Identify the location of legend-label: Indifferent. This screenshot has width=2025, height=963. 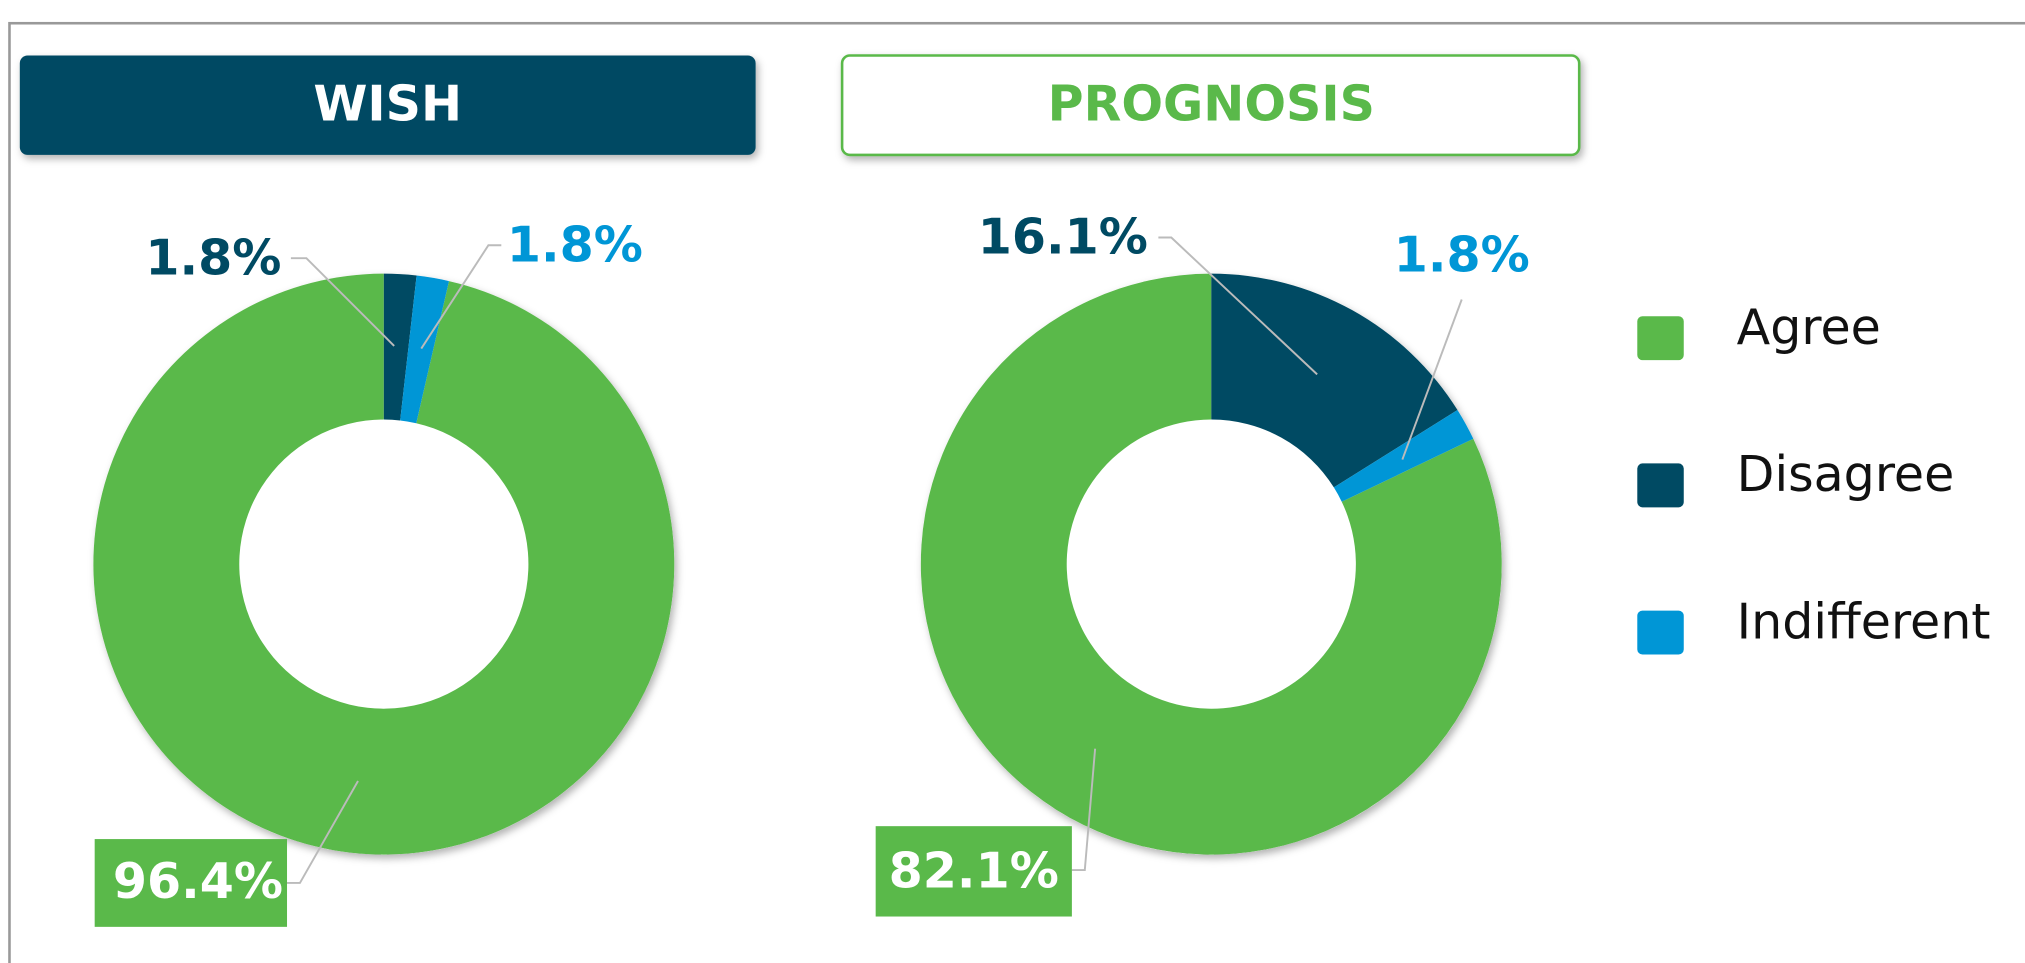
(1864, 621).